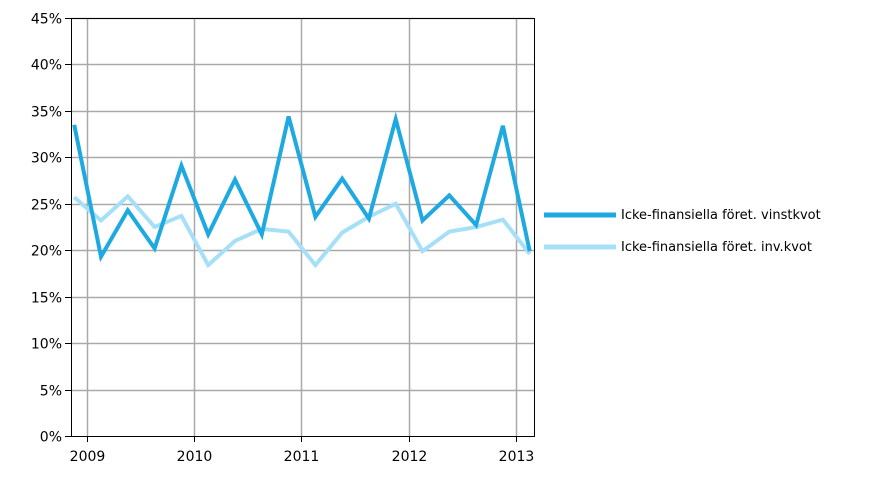  I want to click on y-tick-label: 35%, so click(46, 113).